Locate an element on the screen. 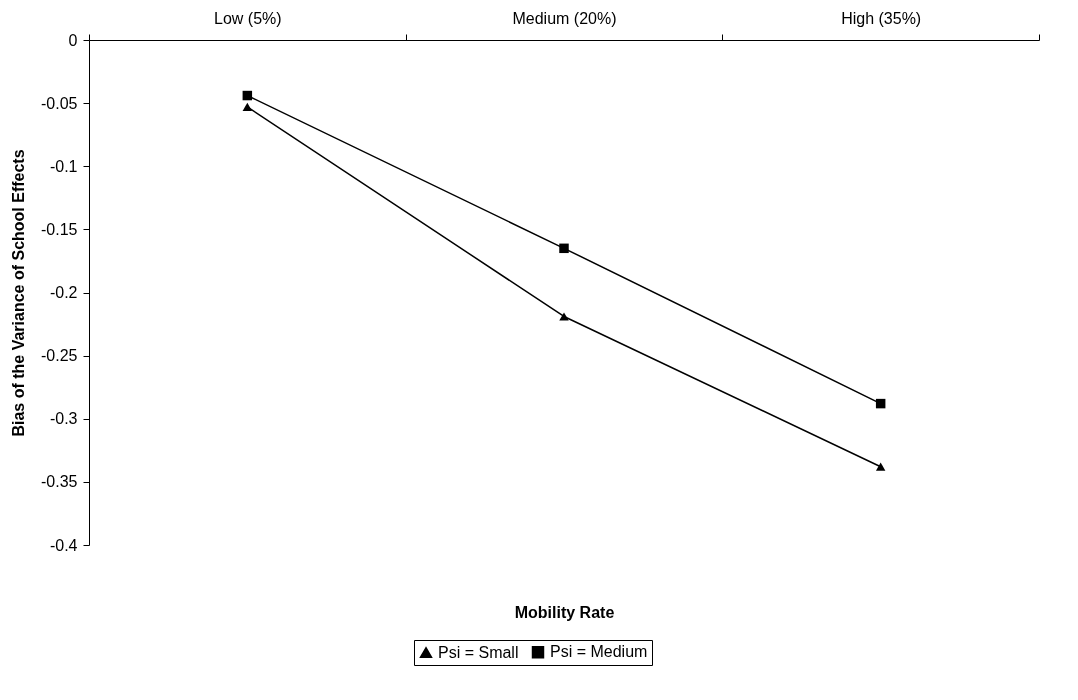 This screenshot has width=1078, height=700. x-tick-label: Low (5%) is located at coordinates (248, 18).